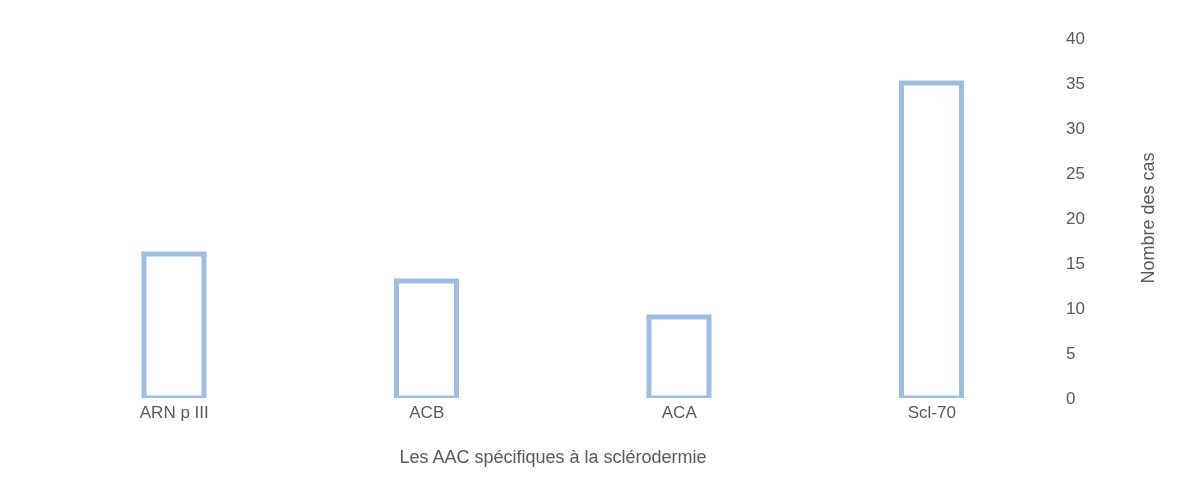 The height and width of the screenshot is (488, 1177). Describe the element at coordinates (174, 413) in the screenshot. I see `x-tick-label: ARN p III` at that location.